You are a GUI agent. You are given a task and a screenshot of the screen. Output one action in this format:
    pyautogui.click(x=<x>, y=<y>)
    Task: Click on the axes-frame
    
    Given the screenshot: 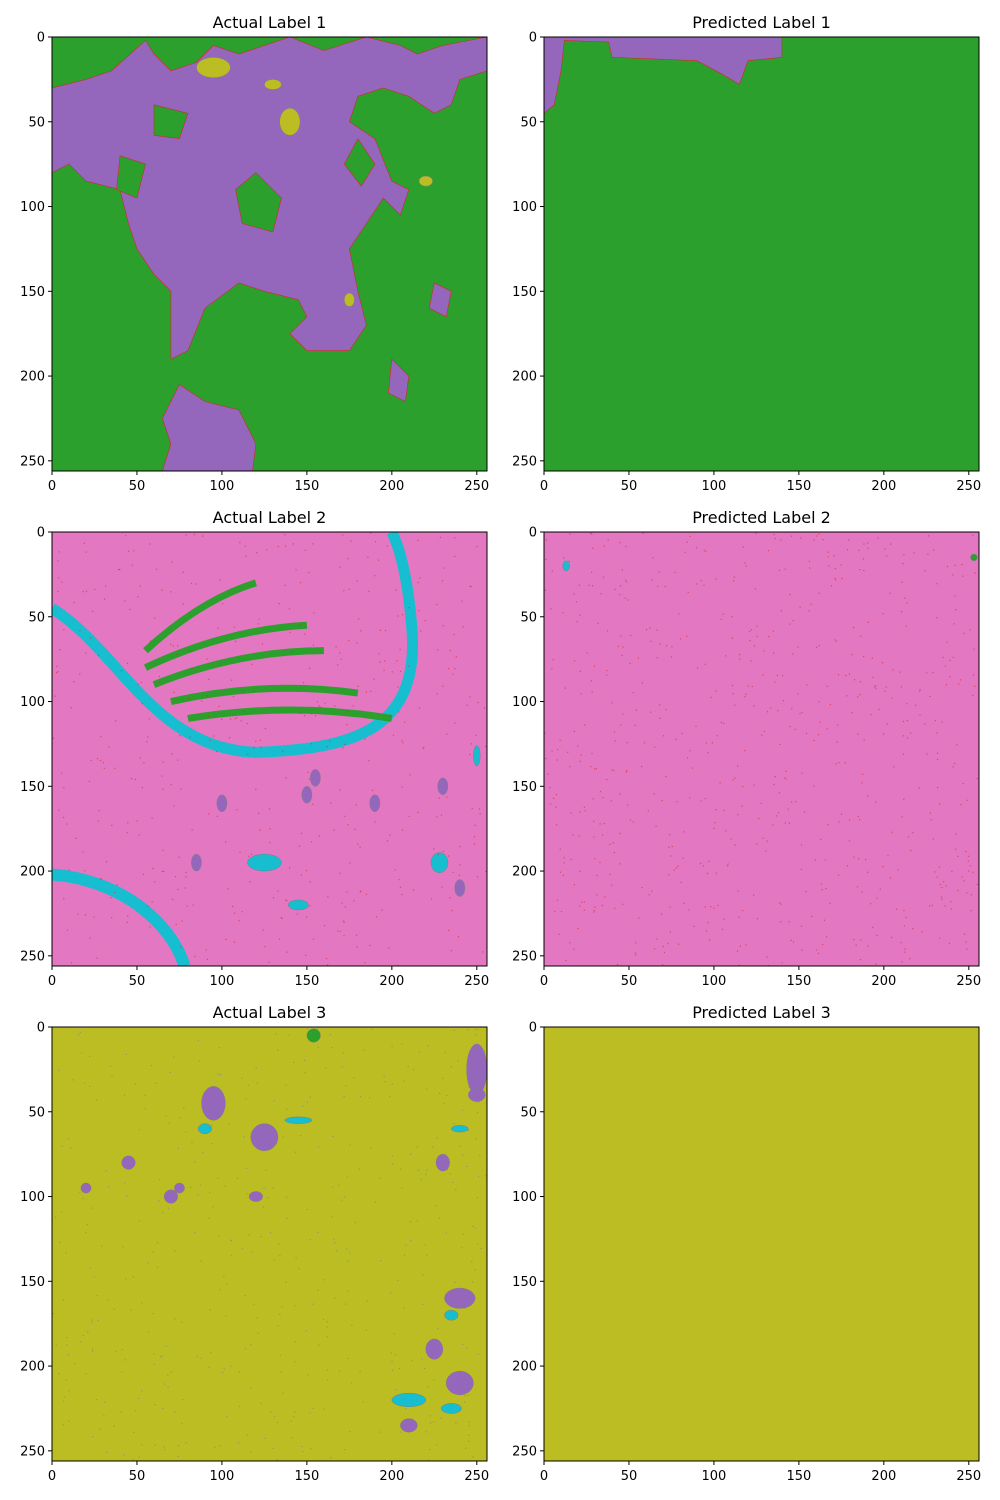 What is the action you would take?
    pyautogui.click(x=761, y=254)
    